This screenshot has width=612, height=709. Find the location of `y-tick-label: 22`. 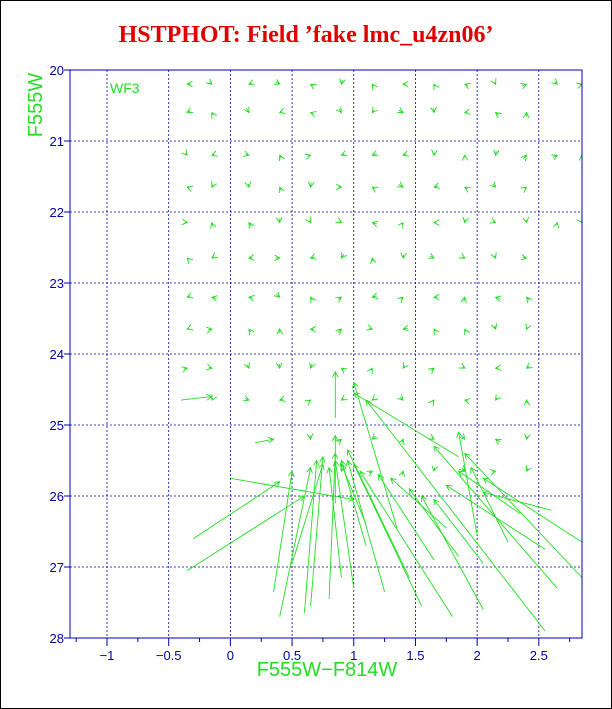

y-tick-label: 22 is located at coordinates (57, 212).